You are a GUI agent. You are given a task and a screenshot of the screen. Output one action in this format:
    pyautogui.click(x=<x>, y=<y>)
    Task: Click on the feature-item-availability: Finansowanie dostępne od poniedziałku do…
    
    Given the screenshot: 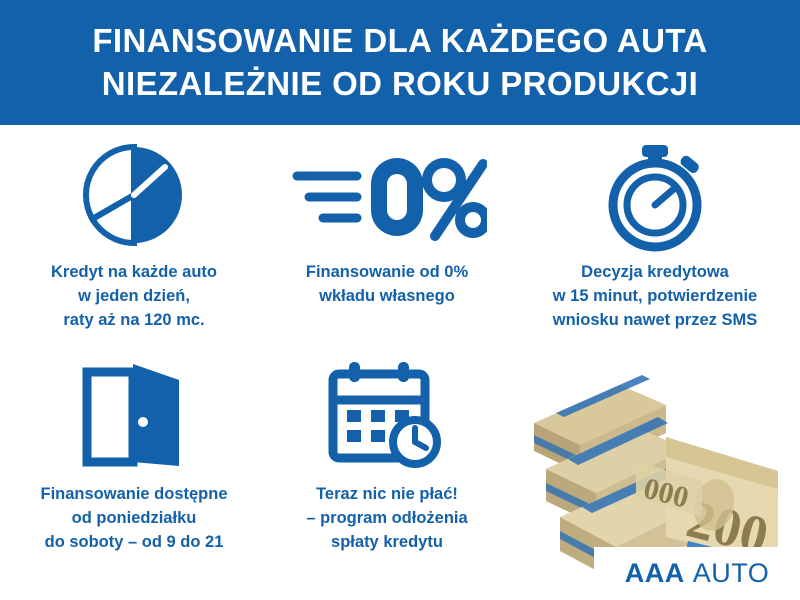 What is the action you would take?
    pyautogui.click(x=134, y=456)
    